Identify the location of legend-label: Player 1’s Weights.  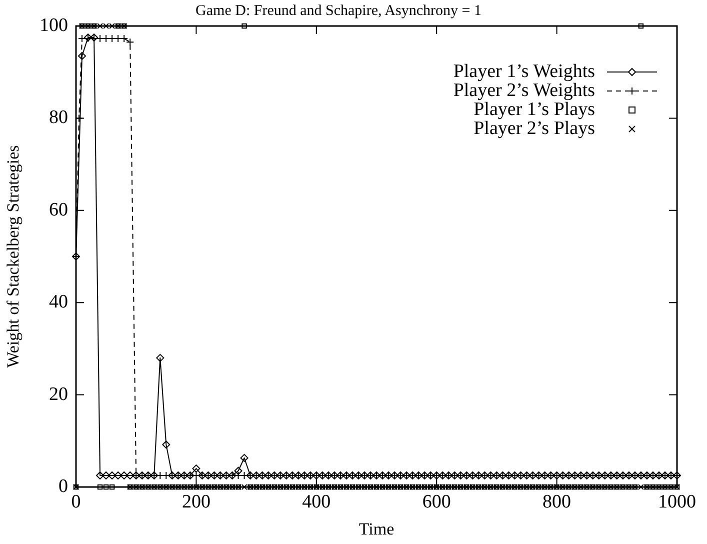
(524, 71).